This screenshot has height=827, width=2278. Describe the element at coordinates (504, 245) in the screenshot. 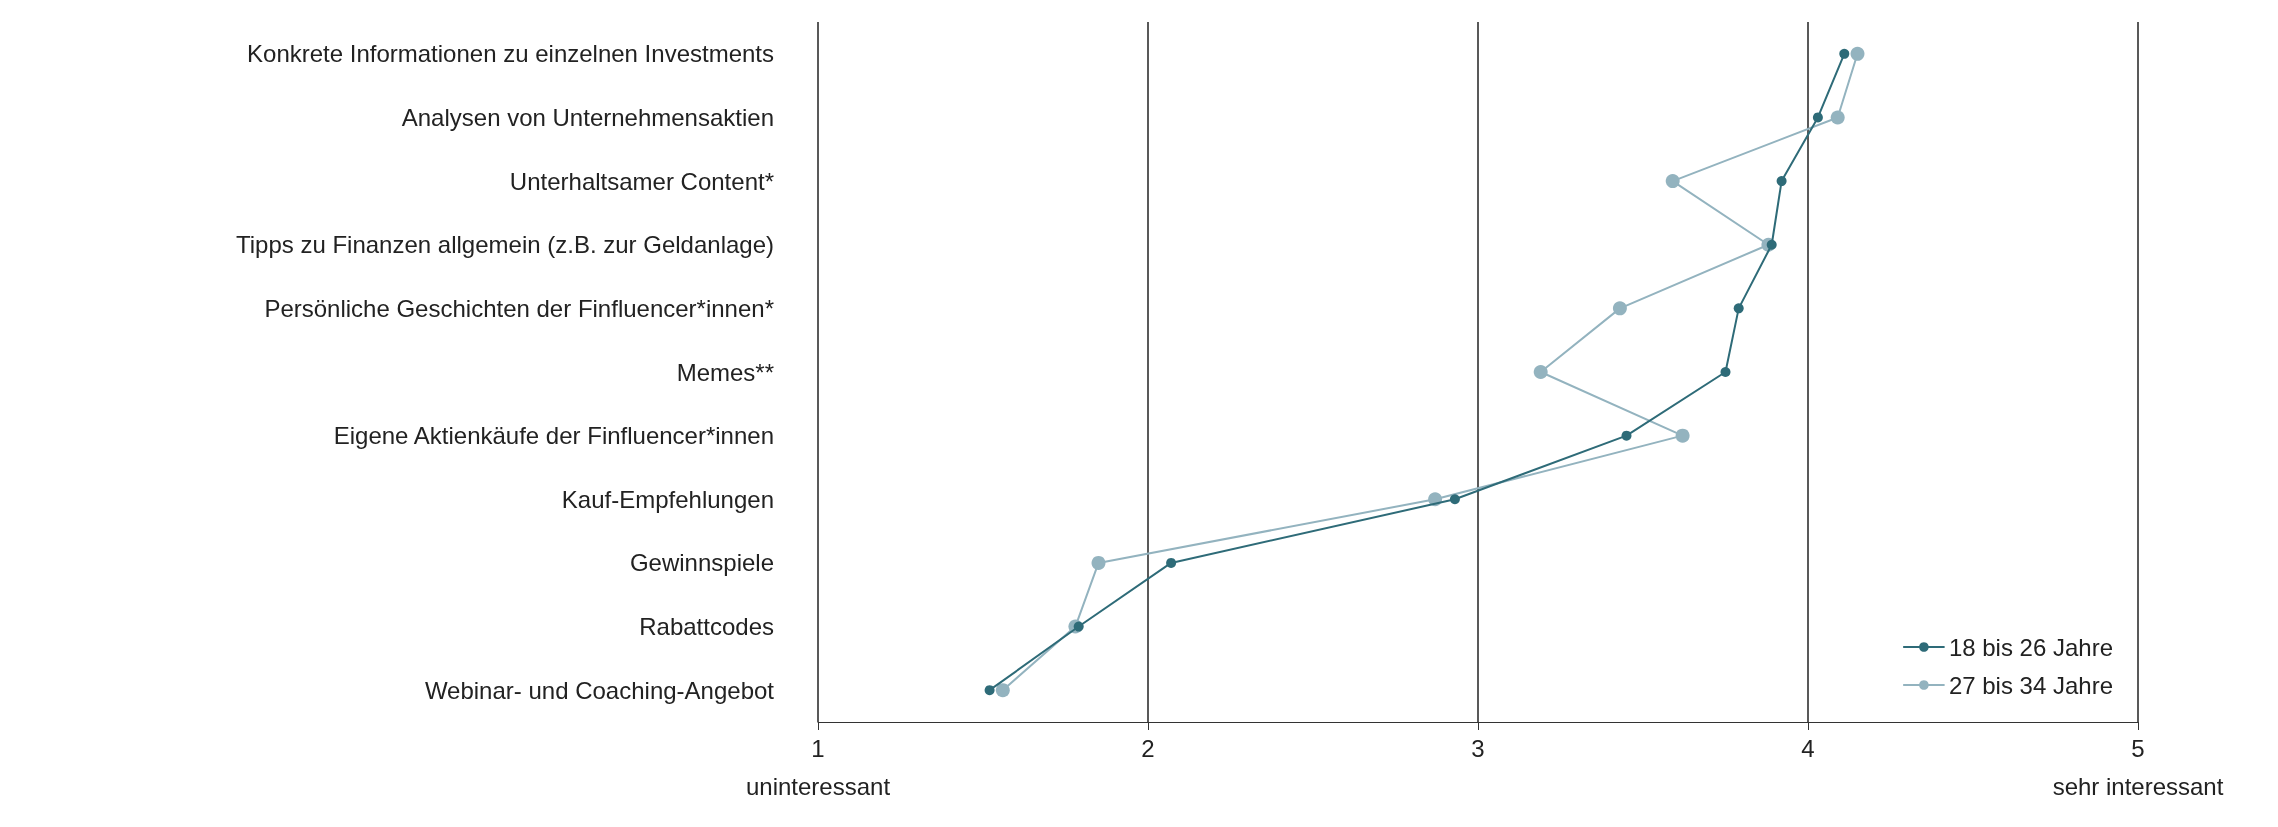

I see `y-tick-label: Tipps zu Finanzen allgemein (z.B. zur Geldanlage)` at that location.